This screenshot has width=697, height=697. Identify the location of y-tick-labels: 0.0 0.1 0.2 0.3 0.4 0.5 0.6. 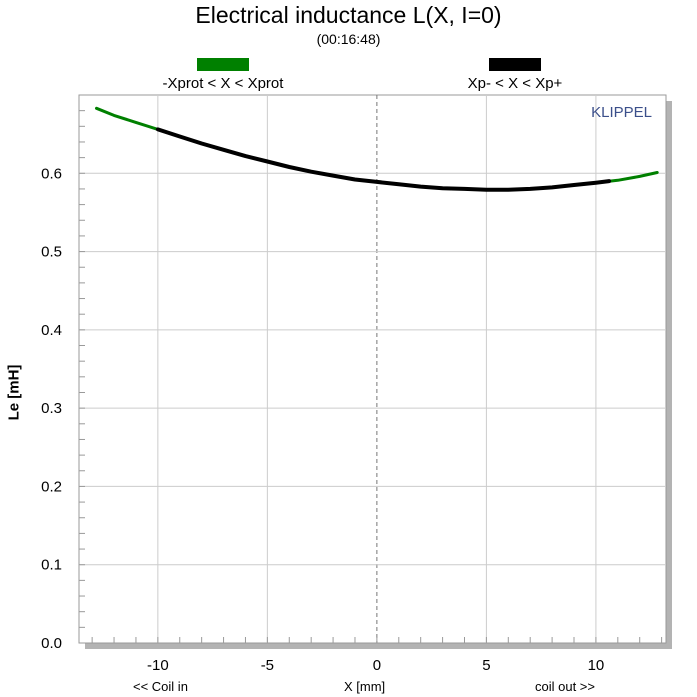
(51, 408).